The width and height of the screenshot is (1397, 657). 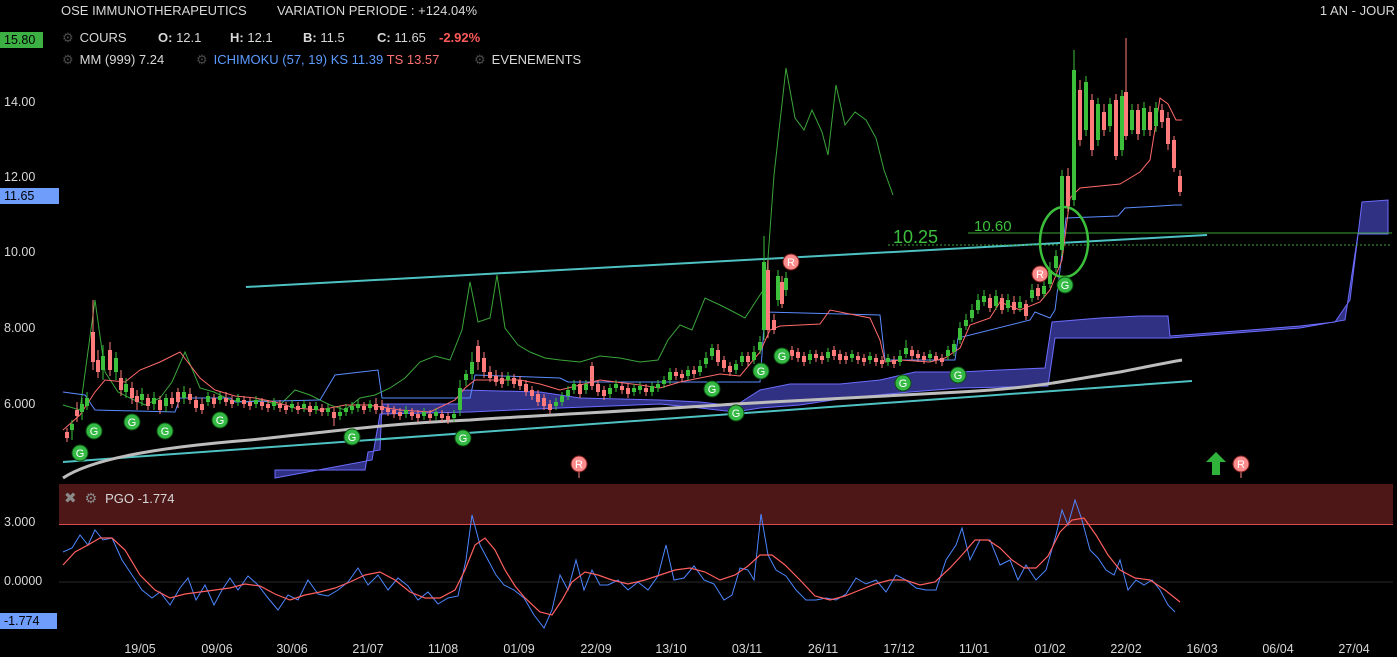 I want to click on x-tick: 11/01, so click(x=974, y=649).